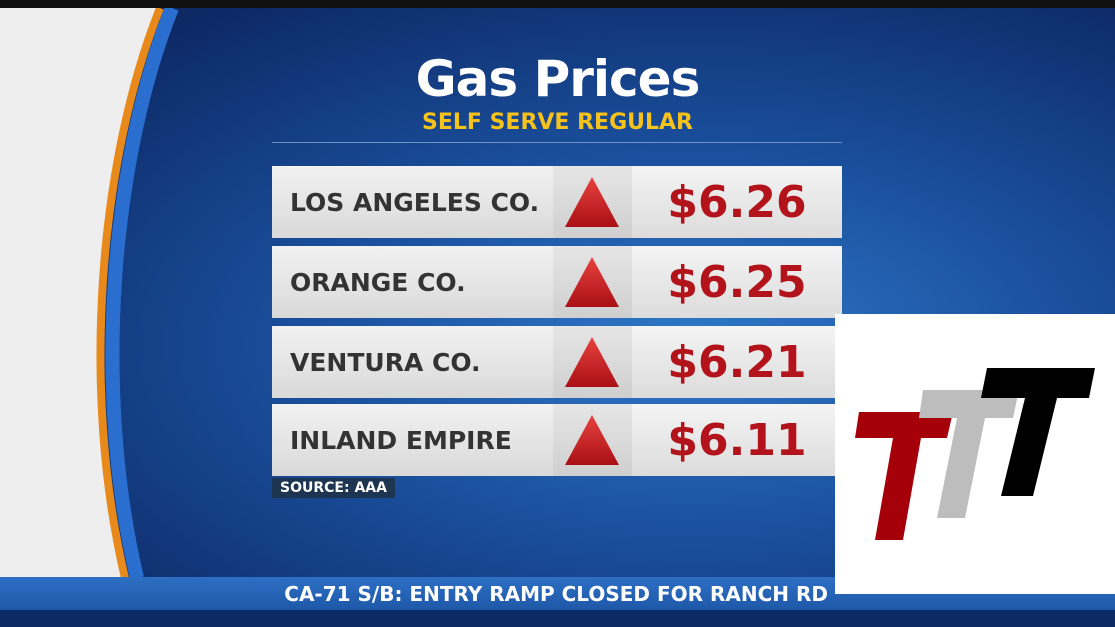 The height and width of the screenshot is (627, 1115). I want to click on arc-white, so click(80, 293).